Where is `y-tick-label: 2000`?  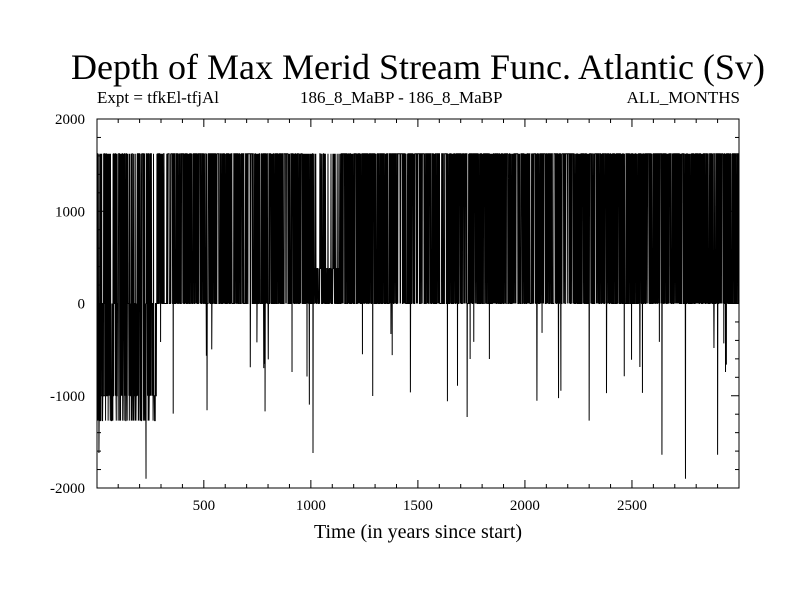 y-tick-label: 2000 is located at coordinates (70, 120).